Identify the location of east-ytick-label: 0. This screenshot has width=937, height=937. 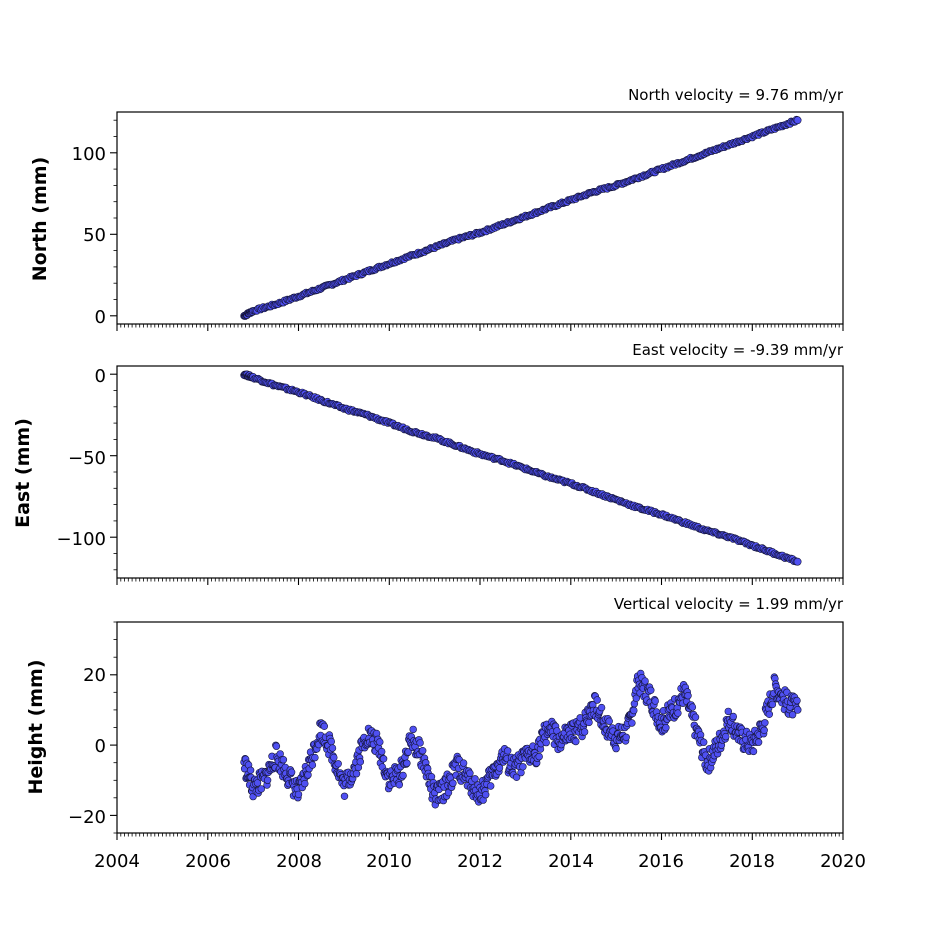
(100, 376).